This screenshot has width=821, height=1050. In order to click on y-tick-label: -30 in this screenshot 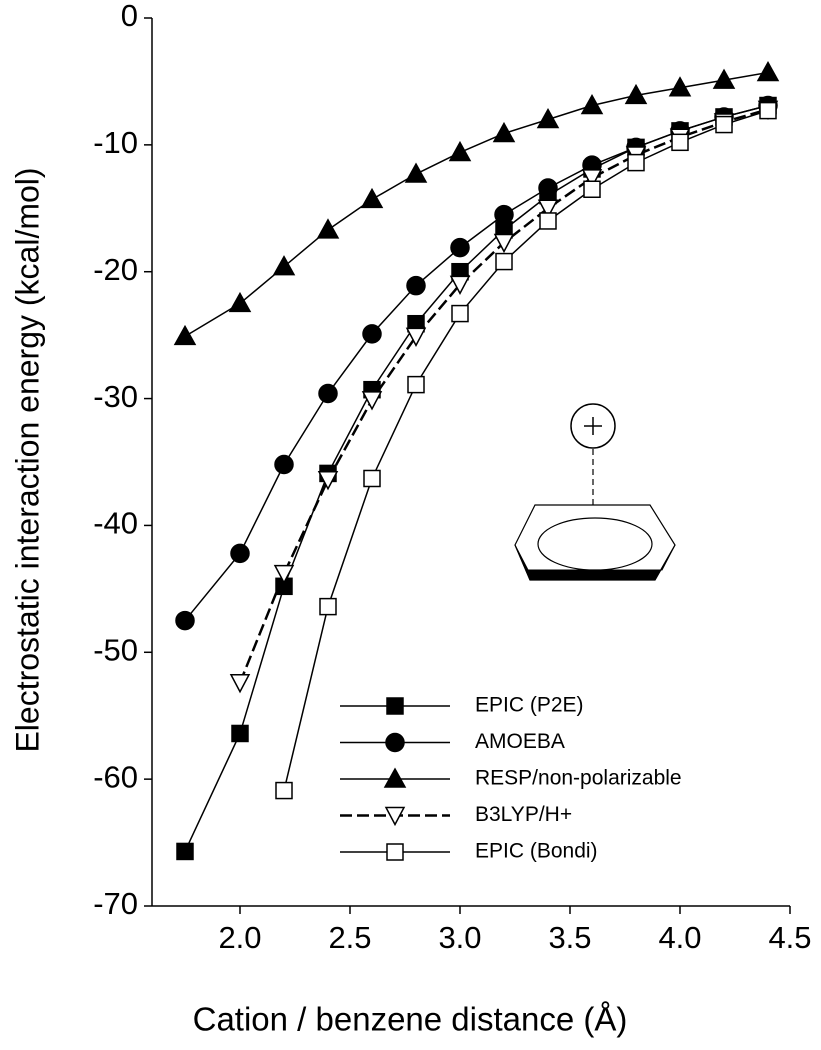, I will do `click(115, 396)`.